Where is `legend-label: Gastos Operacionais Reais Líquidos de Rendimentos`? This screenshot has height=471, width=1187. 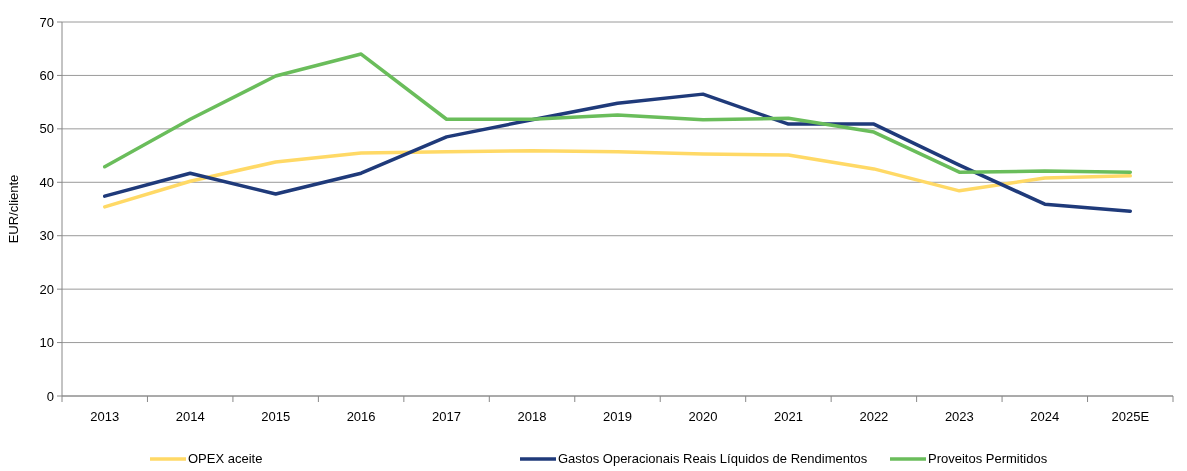 legend-label: Gastos Operacionais Reais Líquidos de Rendimentos is located at coordinates (713, 458).